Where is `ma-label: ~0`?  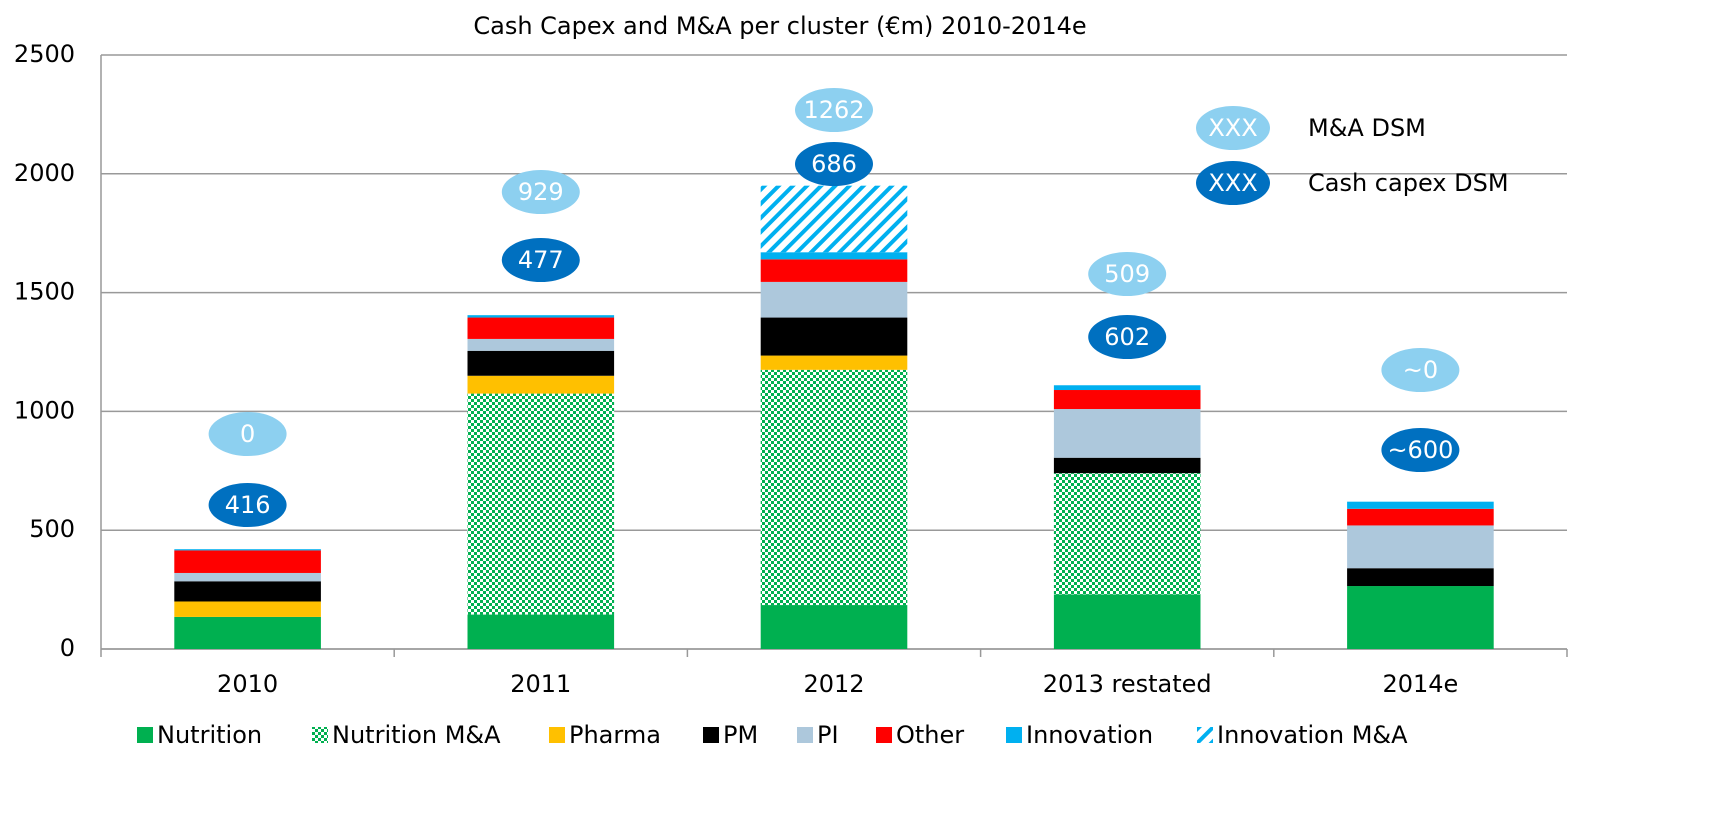
ma-label: ~0 is located at coordinates (1420, 370).